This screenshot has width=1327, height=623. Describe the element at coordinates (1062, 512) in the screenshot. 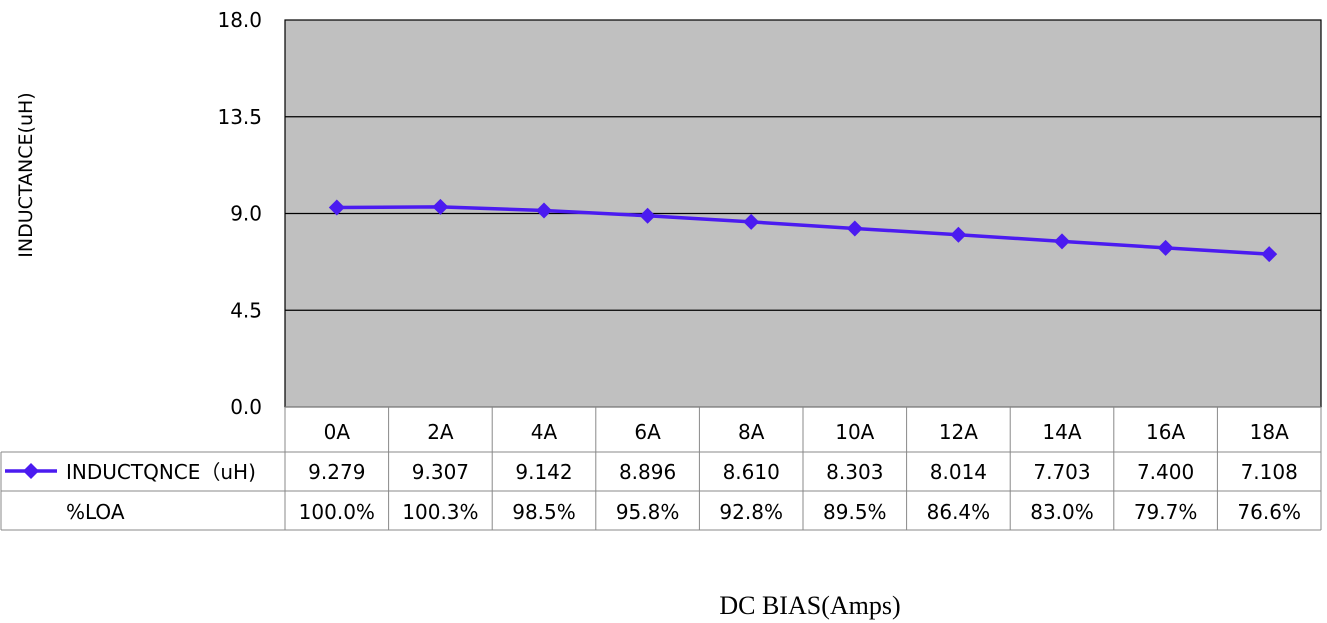

I see `table-cell: 83.0%` at that location.